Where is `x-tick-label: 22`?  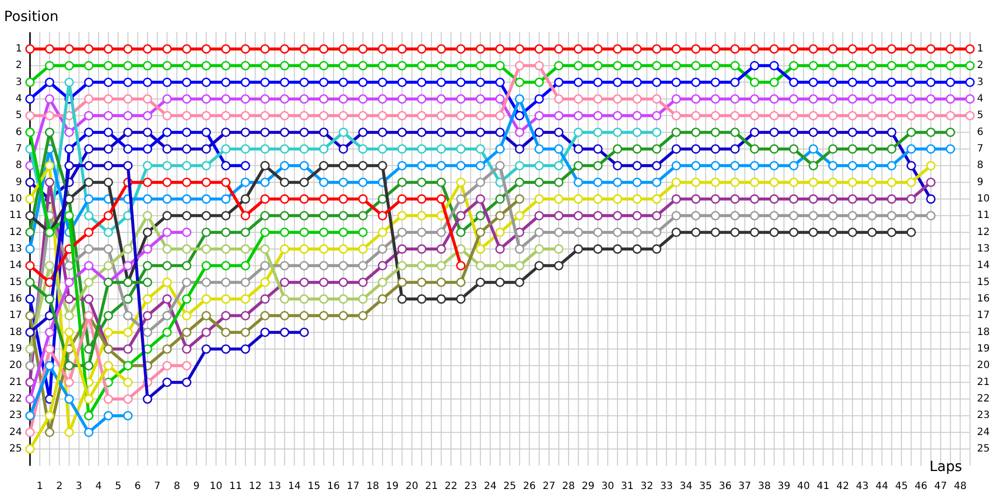
x-tick-label: 22 is located at coordinates (451, 486).